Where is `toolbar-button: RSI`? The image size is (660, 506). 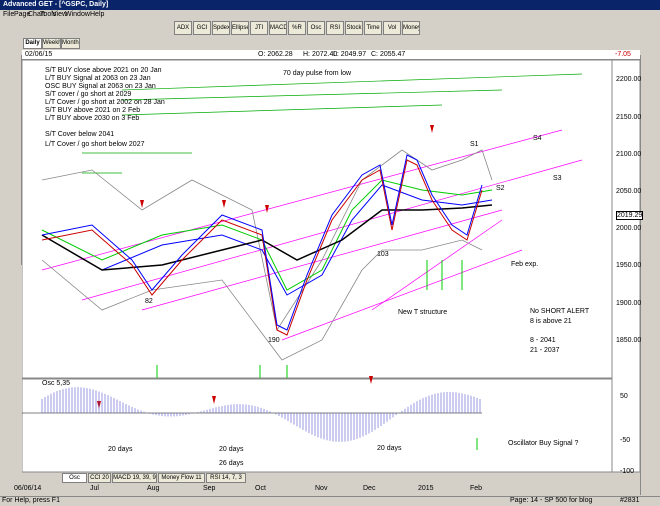 toolbar-button: RSI is located at coordinates (335, 28).